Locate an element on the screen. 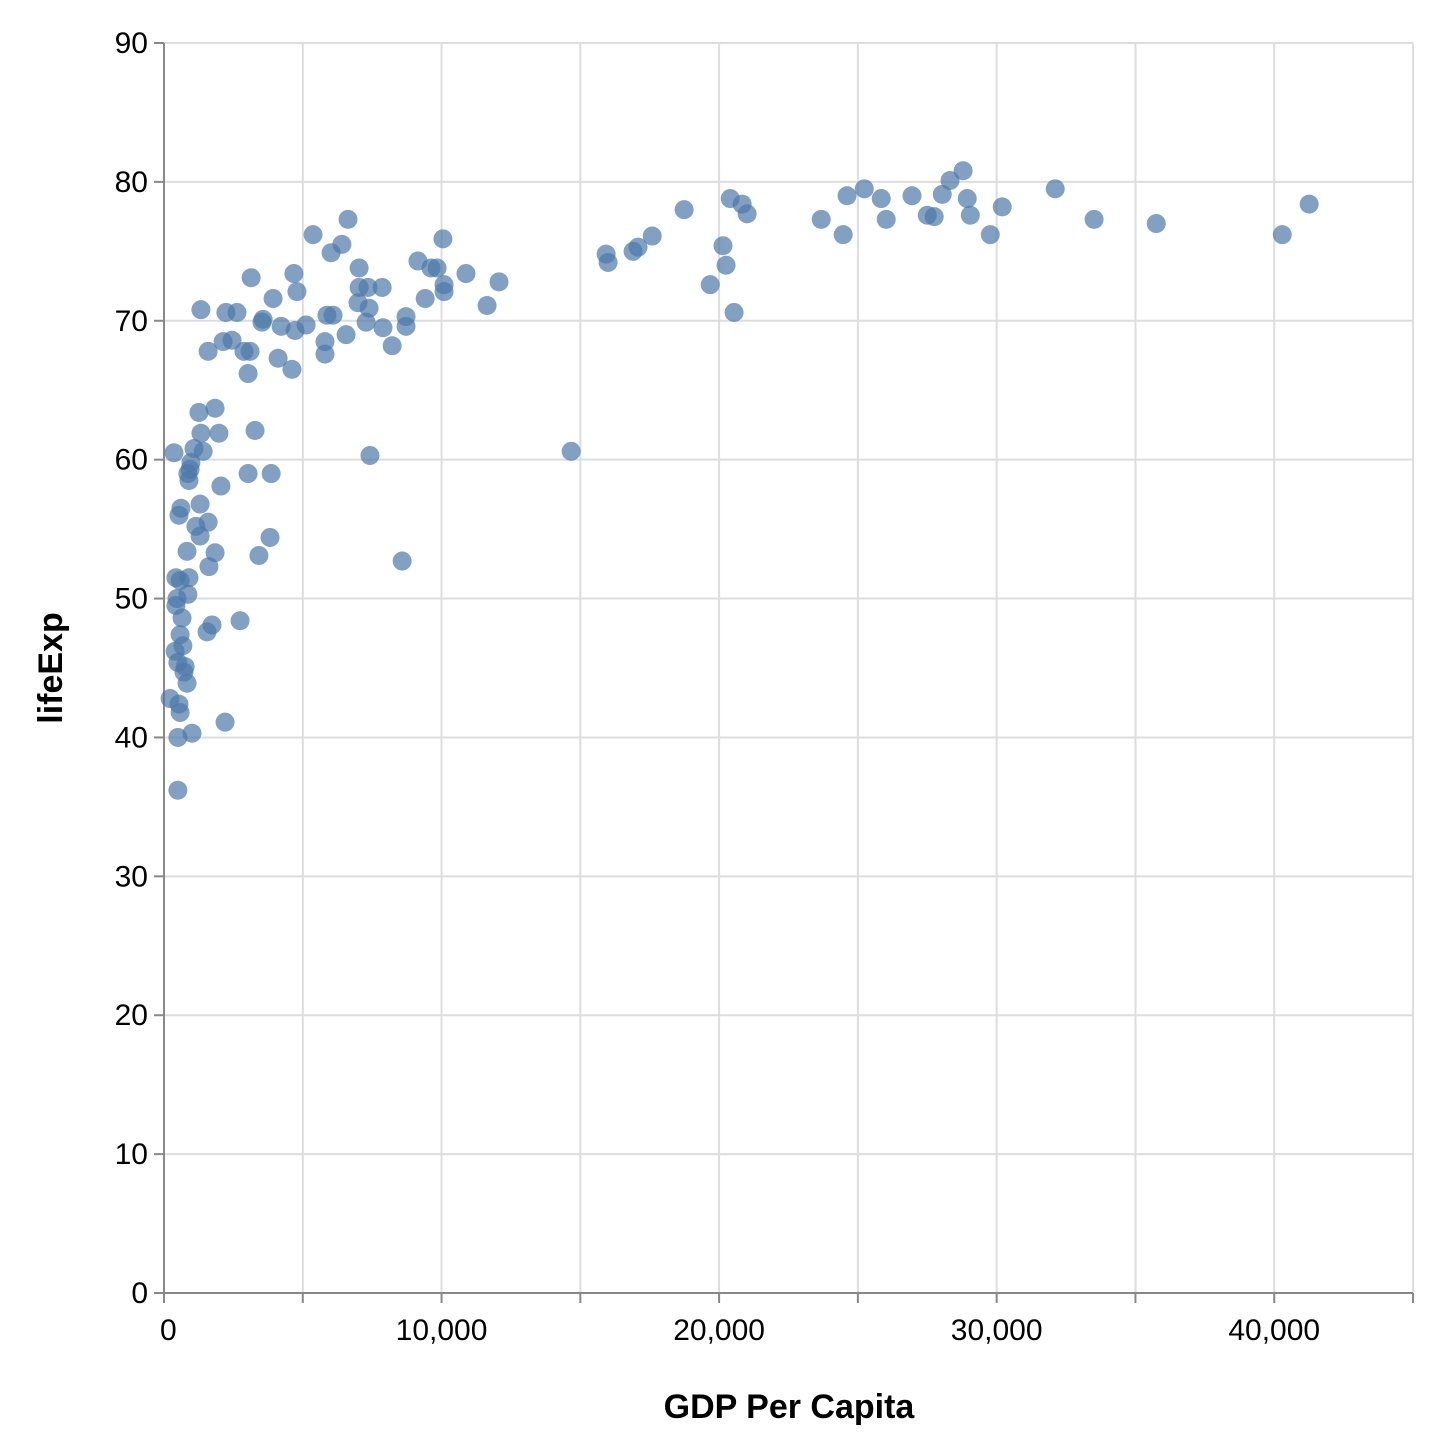 The height and width of the screenshot is (1445, 1437). x-tick-label: 40,000 is located at coordinates (1274, 1330).